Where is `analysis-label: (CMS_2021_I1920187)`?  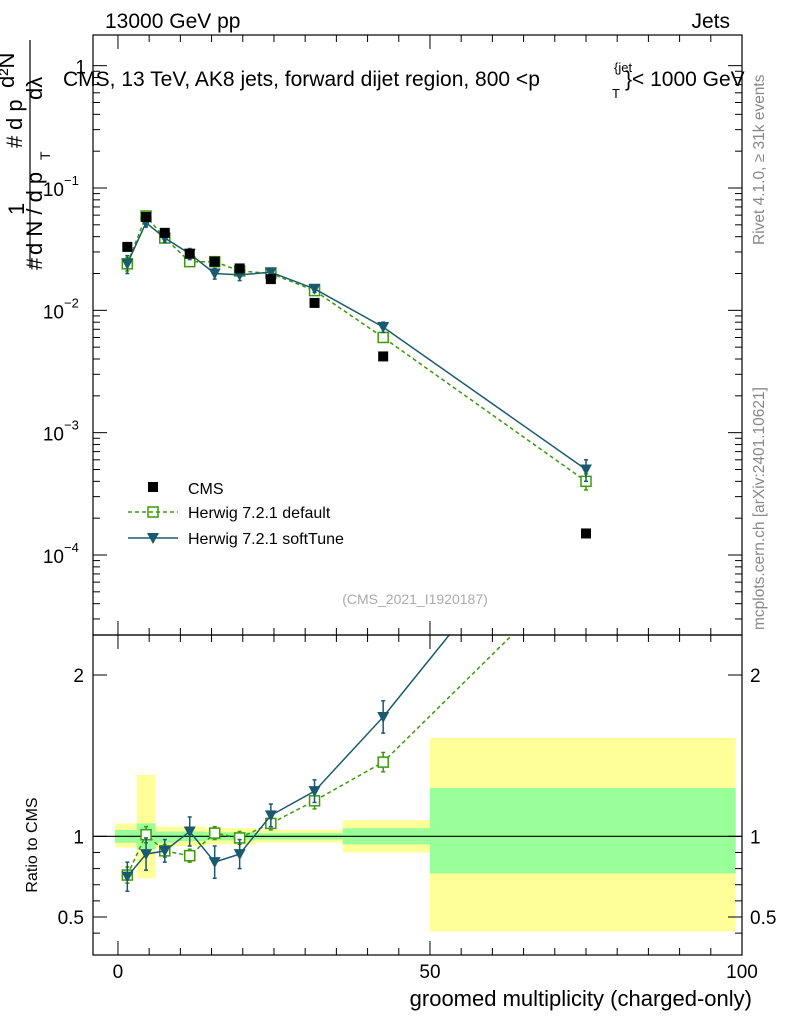
analysis-label: (CMS_2021_I1920187) is located at coordinates (415, 599).